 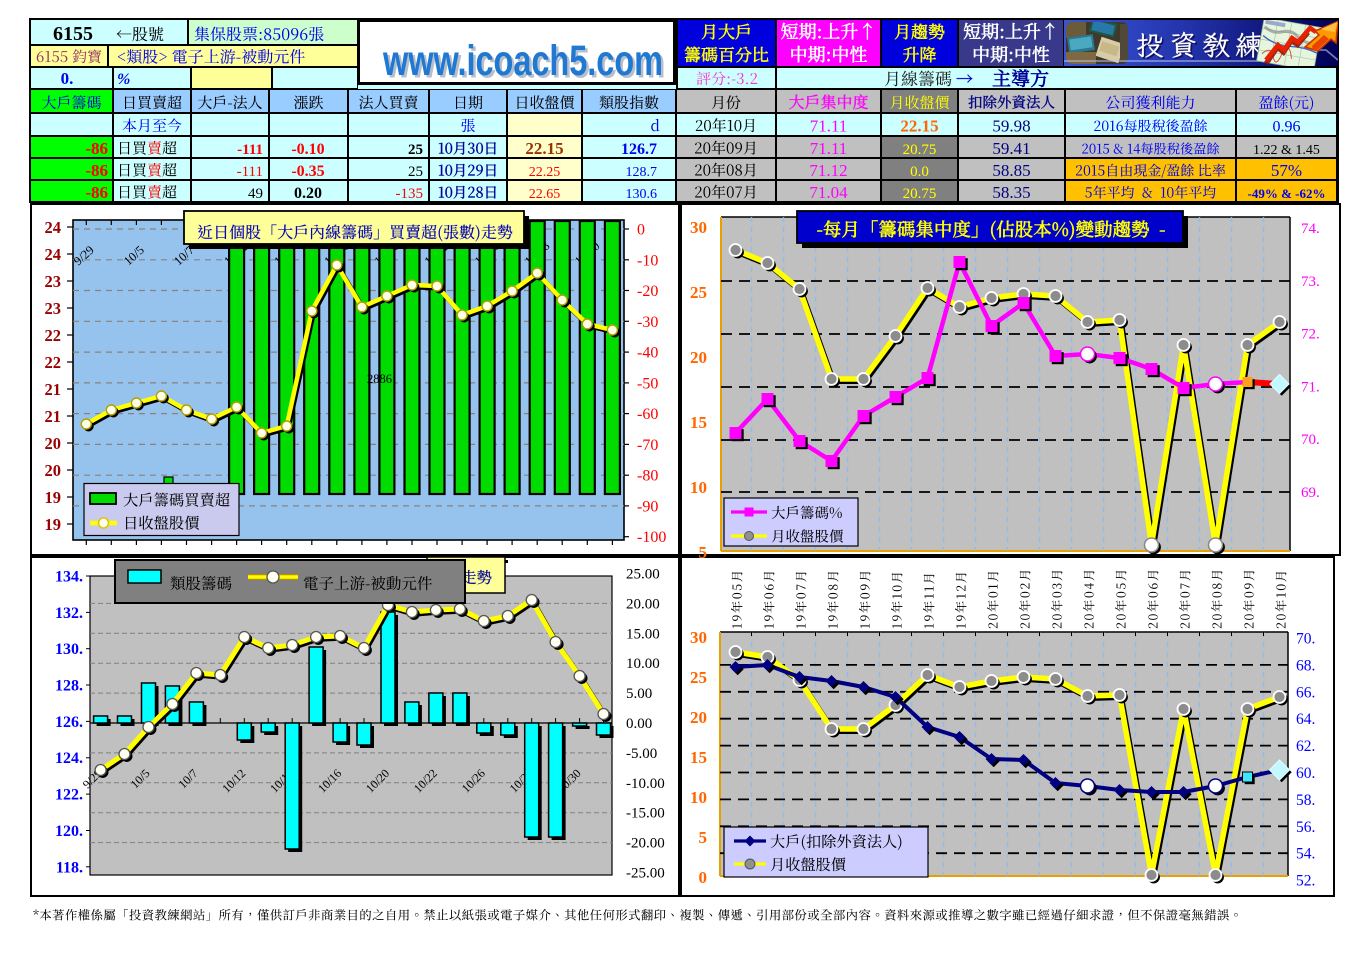 I want to click on svg-text: 0.00, so click(x=639, y=724).